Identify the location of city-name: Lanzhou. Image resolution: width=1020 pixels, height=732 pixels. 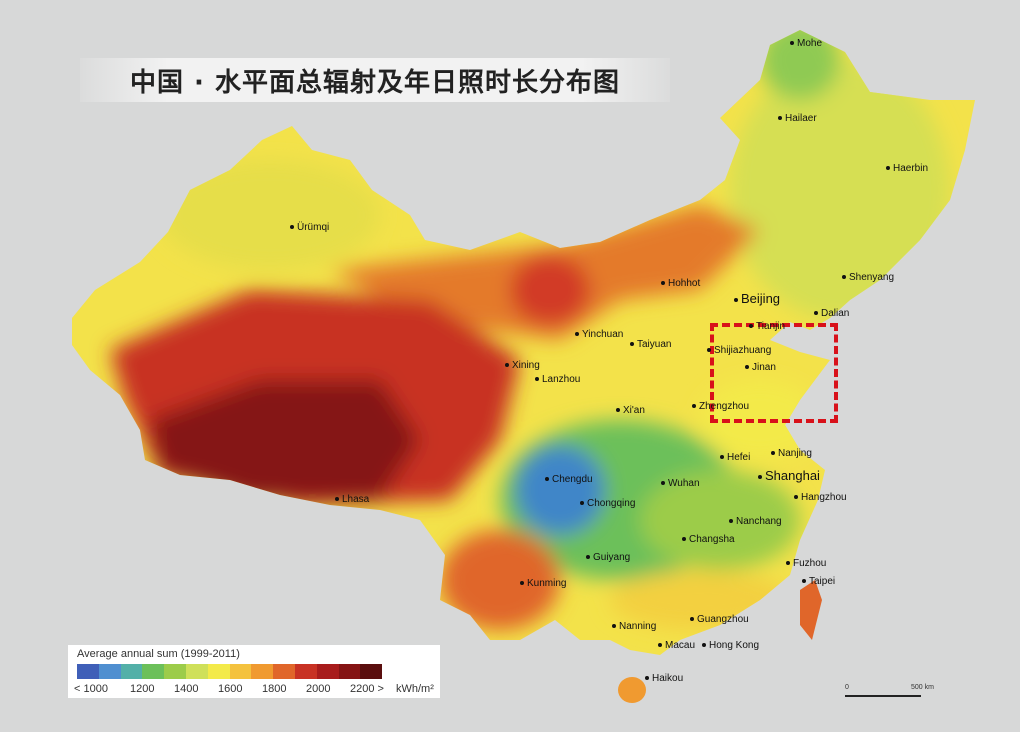
(561, 379).